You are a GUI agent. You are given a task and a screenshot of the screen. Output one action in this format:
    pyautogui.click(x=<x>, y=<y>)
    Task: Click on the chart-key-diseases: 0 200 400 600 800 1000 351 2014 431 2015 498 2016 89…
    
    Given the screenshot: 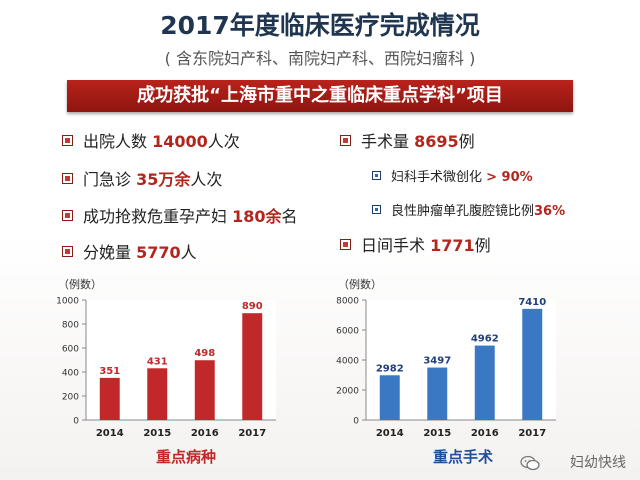 What is the action you would take?
    pyautogui.click(x=166, y=368)
    